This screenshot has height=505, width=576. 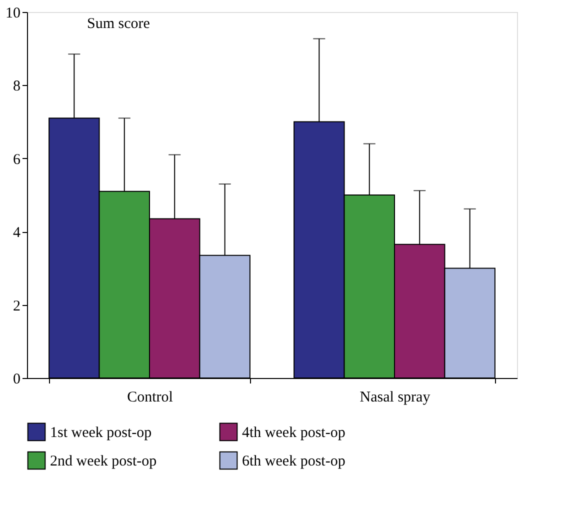 What do you see at coordinates (17, 160) in the screenshot?
I see `y-tick-label: 6` at bounding box center [17, 160].